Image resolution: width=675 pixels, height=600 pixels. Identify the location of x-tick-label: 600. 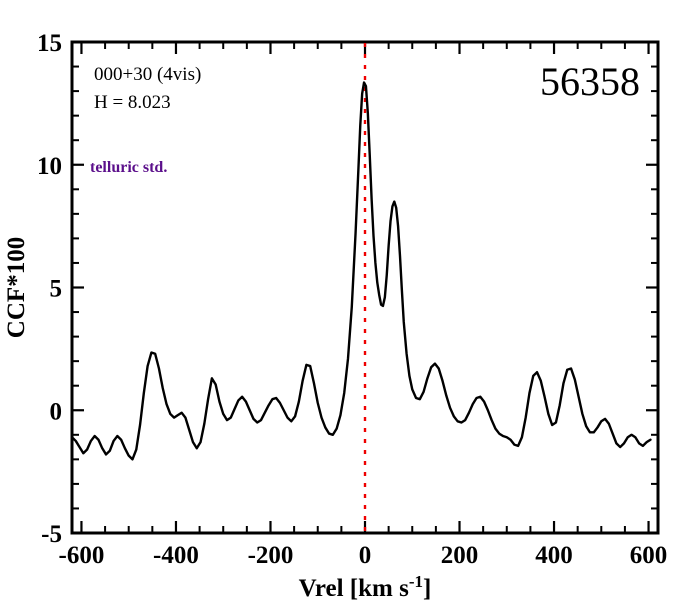
(649, 555).